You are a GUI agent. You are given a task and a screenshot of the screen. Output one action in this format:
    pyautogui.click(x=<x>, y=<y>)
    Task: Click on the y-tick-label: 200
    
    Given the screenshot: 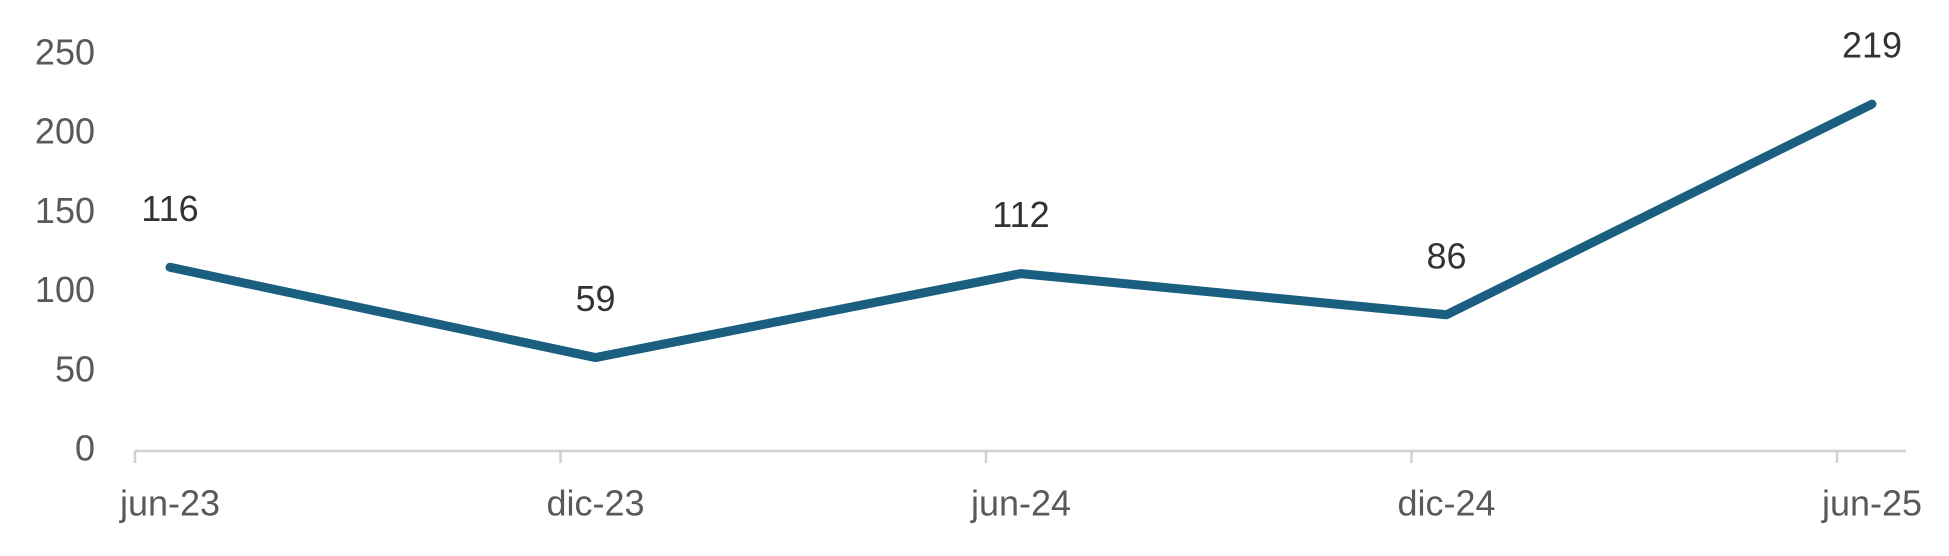 What is the action you would take?
    pyautogui.click(x=65, y=131)
    